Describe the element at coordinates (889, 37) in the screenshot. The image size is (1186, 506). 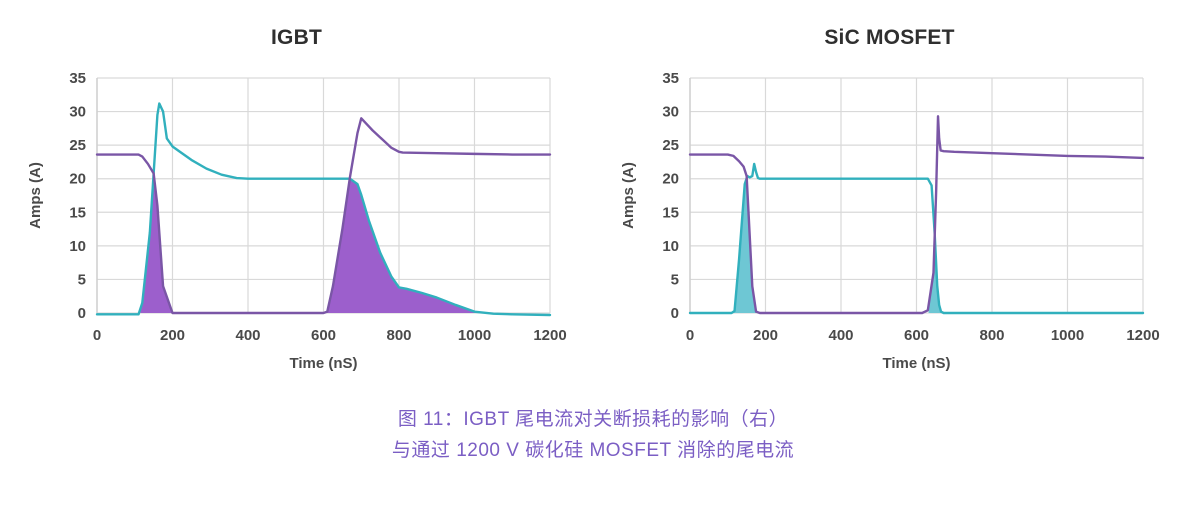
I see `chart-title-sic-mosfet: SiC MOSFET` at that location.